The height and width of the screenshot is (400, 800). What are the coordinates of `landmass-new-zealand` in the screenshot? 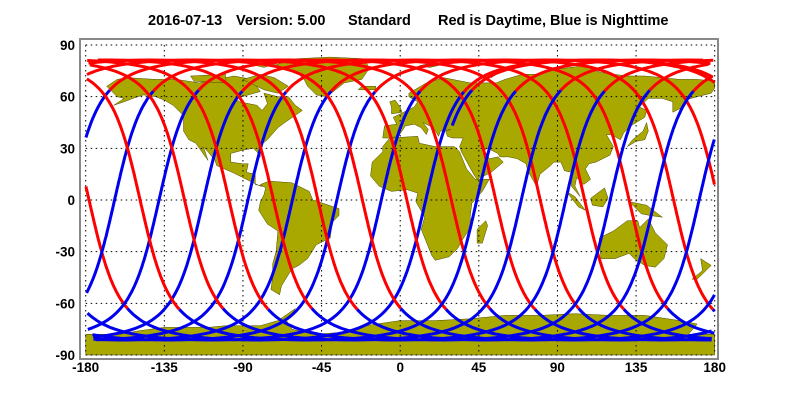 It's located at (701, 269).